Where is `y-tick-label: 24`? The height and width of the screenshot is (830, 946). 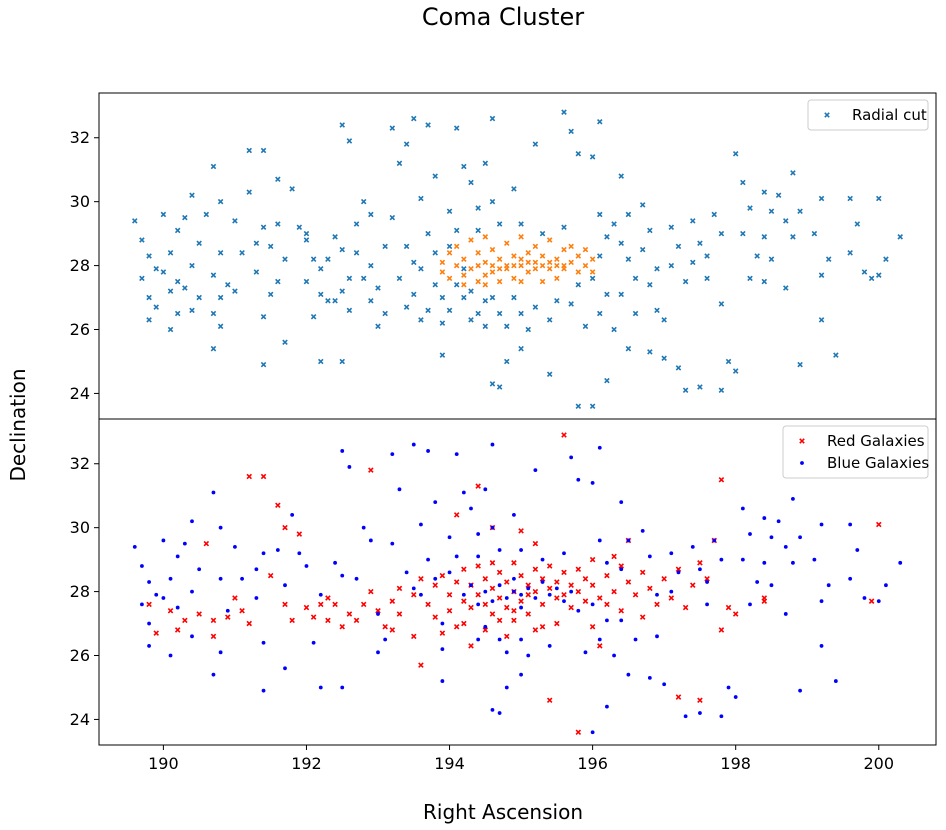 y-tick-label: 24 is located at coordinates (80, 393).